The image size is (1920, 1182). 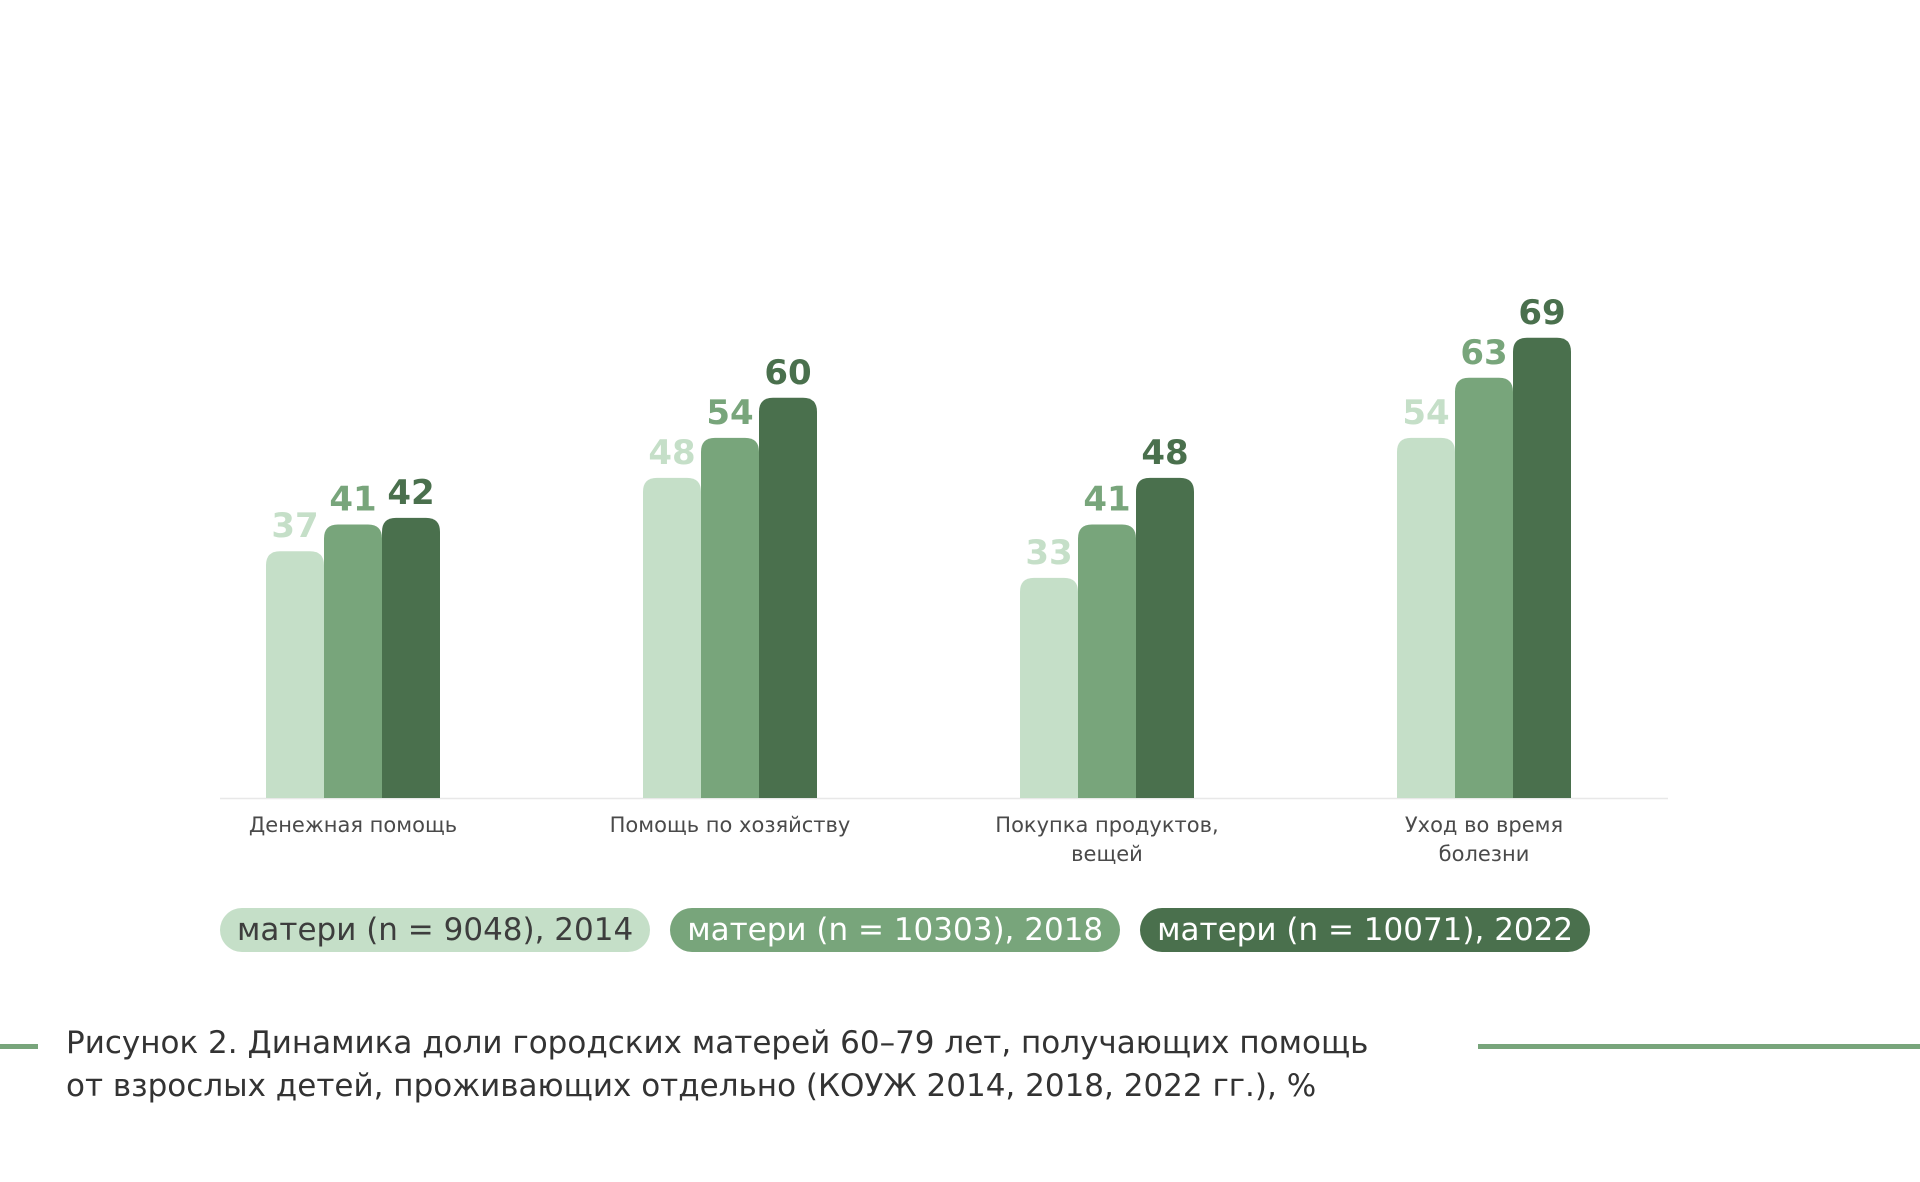 What do you see at coordinates (1106, 839) in the screenshot?
I see `category-label-3: Покупка продуктов, вещей` at bounding box center [1106, 839].